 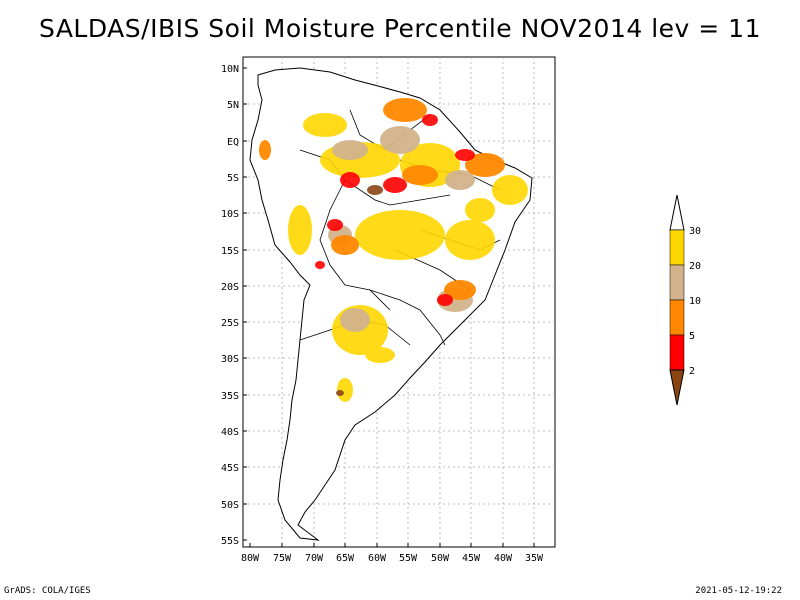 What do you see at coordinates (250, 558) in the screenshot?
I see `lon-label: 80W` at bounding box center [250, 558].